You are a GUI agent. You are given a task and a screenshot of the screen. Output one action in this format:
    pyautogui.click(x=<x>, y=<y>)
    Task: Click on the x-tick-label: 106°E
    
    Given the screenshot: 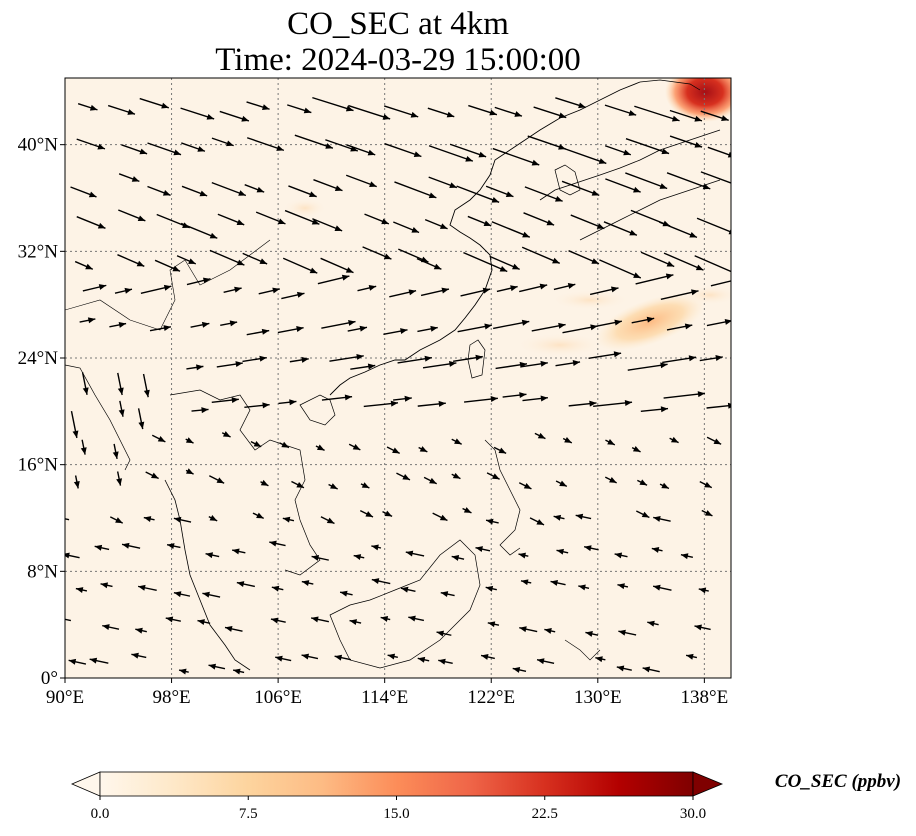 What is the action you would take?
    pyautogui.click(x=278, y=697)
    